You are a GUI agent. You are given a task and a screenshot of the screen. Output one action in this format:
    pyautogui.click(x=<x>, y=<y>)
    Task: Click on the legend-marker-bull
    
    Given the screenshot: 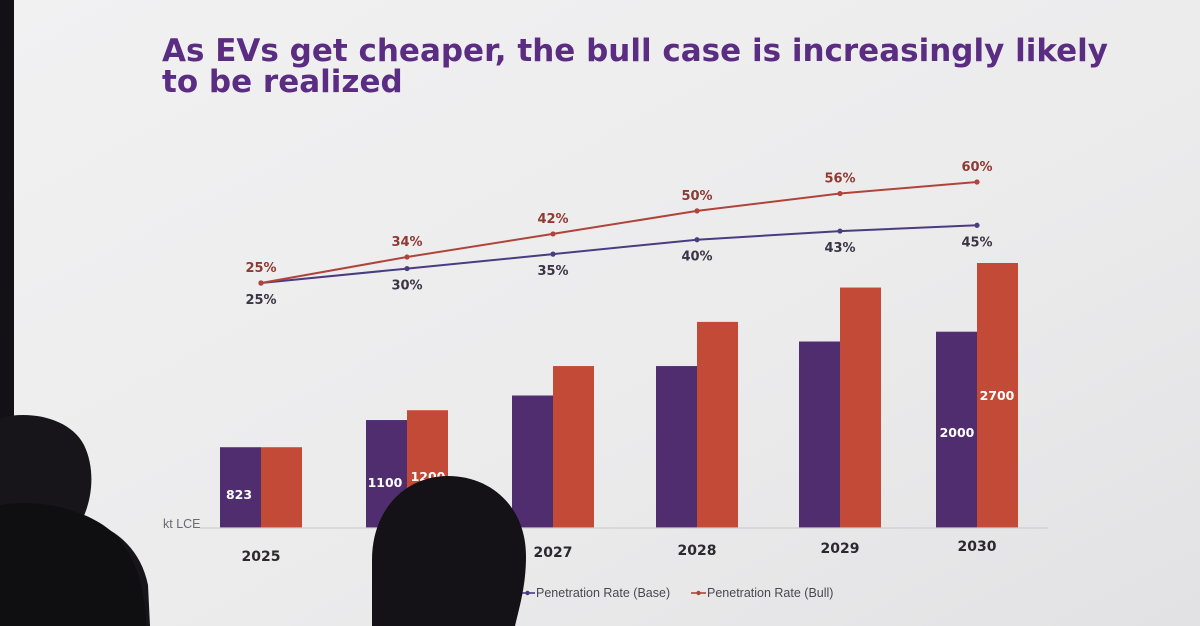 What is the action you would take?
    pyautogui.click(x=698, y=593)
    